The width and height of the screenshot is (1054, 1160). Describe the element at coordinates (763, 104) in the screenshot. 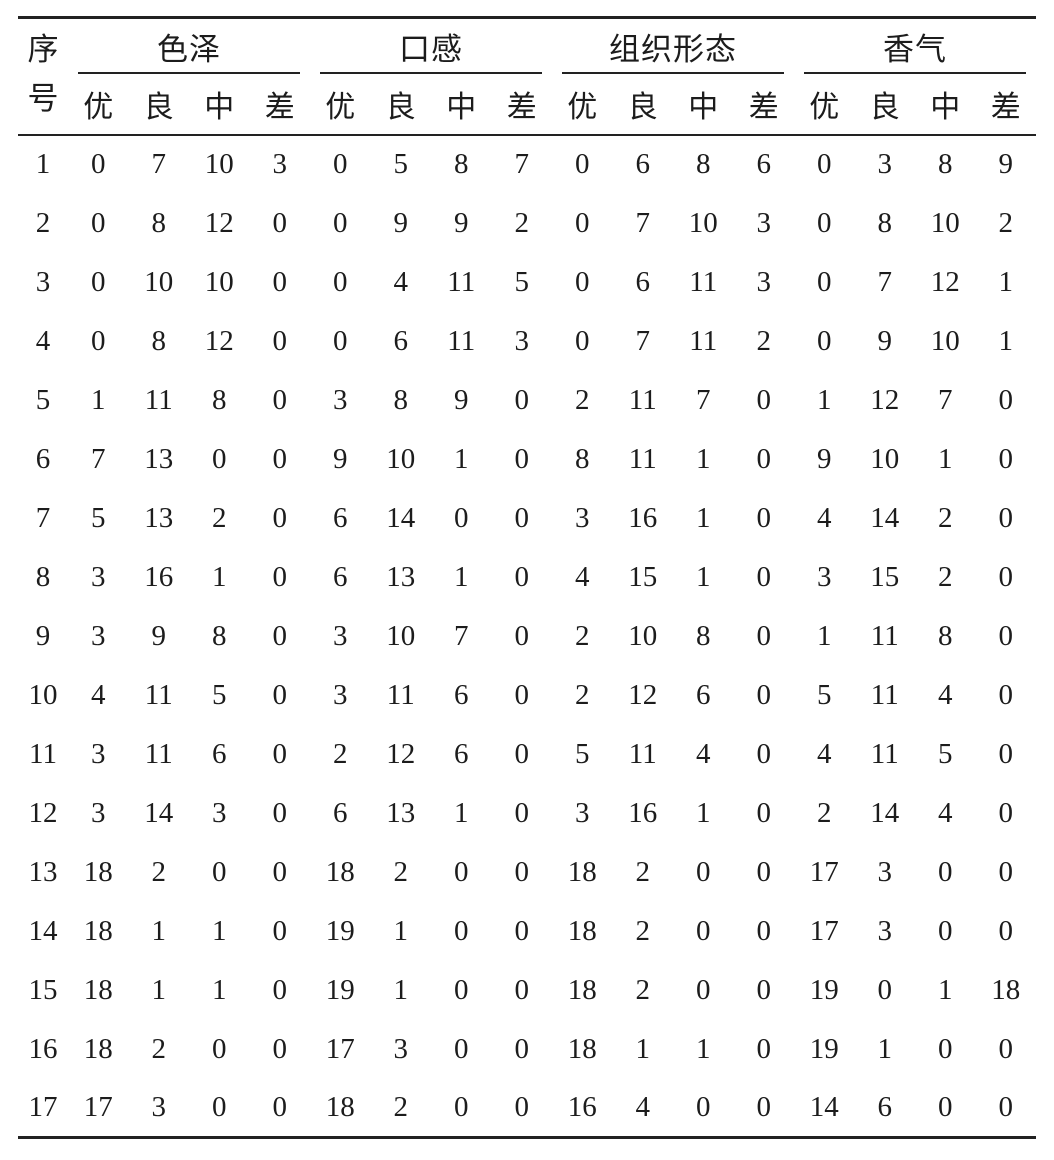

I see `sub-header-texture-form-3: 差` at that location.